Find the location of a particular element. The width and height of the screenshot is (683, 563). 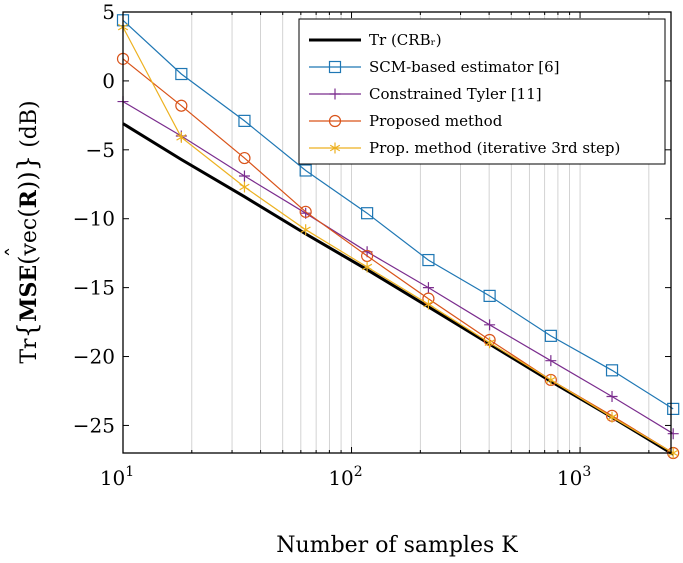

legend-entry: SCM-based estimator [6] is located at coordinates (434, 67).